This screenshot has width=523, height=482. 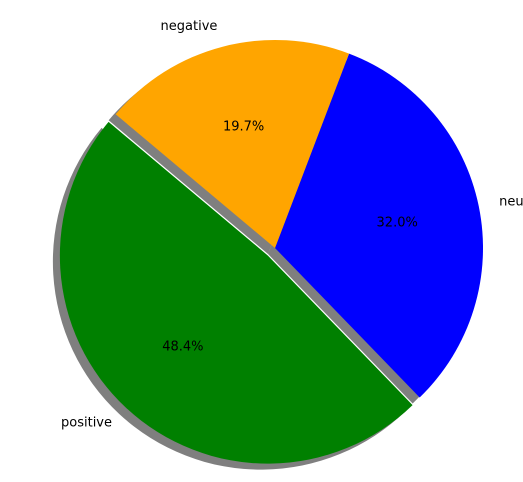 What do you see at coordinates (86, 423) in the screenshot?
I see `slice-label-positive: positive` at bounding box center [86, 423].